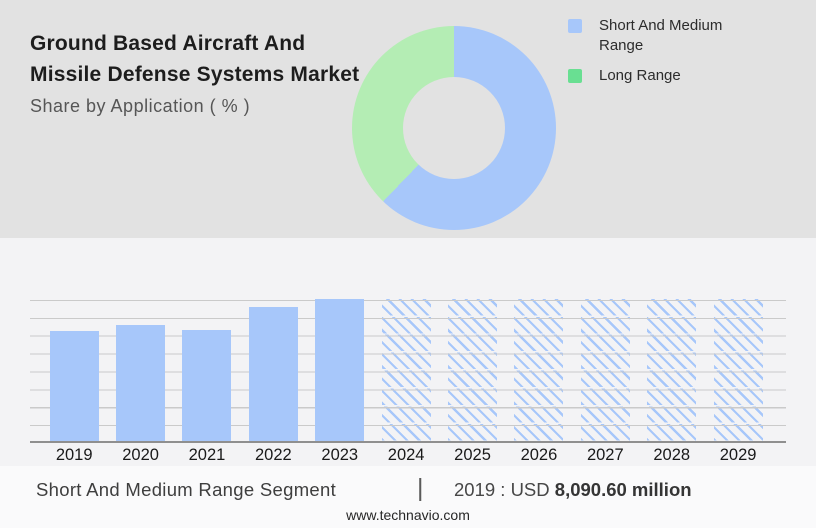 The image size is (816, 528). What do you see at coordinates (207, 385) in the screenshot?
I see `bar-2021` at bounding box center [207, 385].